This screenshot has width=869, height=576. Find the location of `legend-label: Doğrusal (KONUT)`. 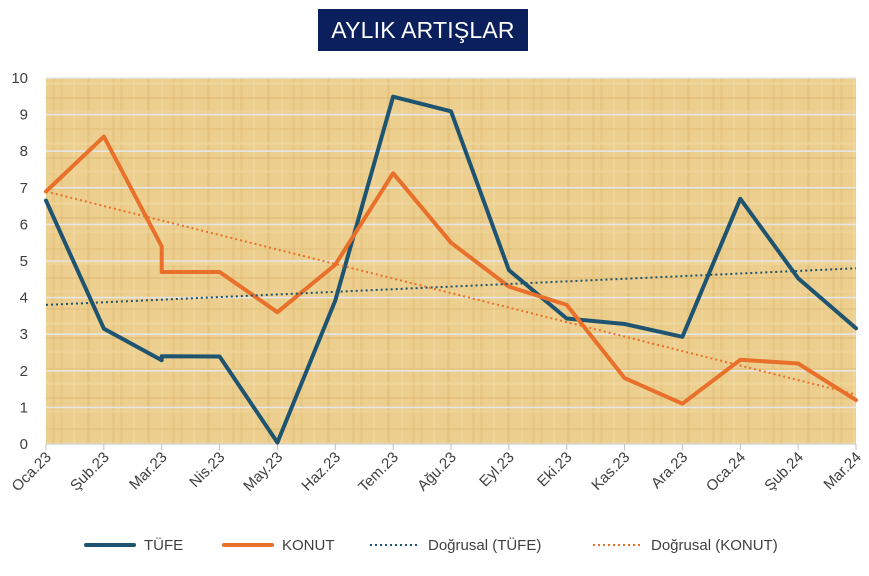

legend-label: Doğrusal (KONUT) is located at coordinates (714, 545).